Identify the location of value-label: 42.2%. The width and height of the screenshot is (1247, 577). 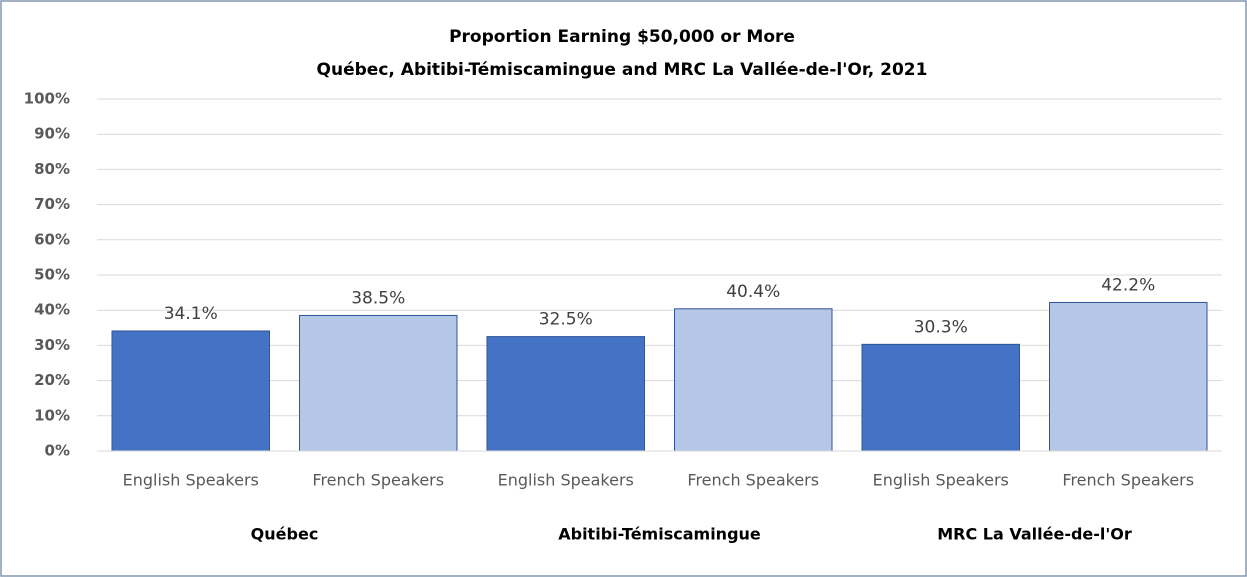
(1128, 285).